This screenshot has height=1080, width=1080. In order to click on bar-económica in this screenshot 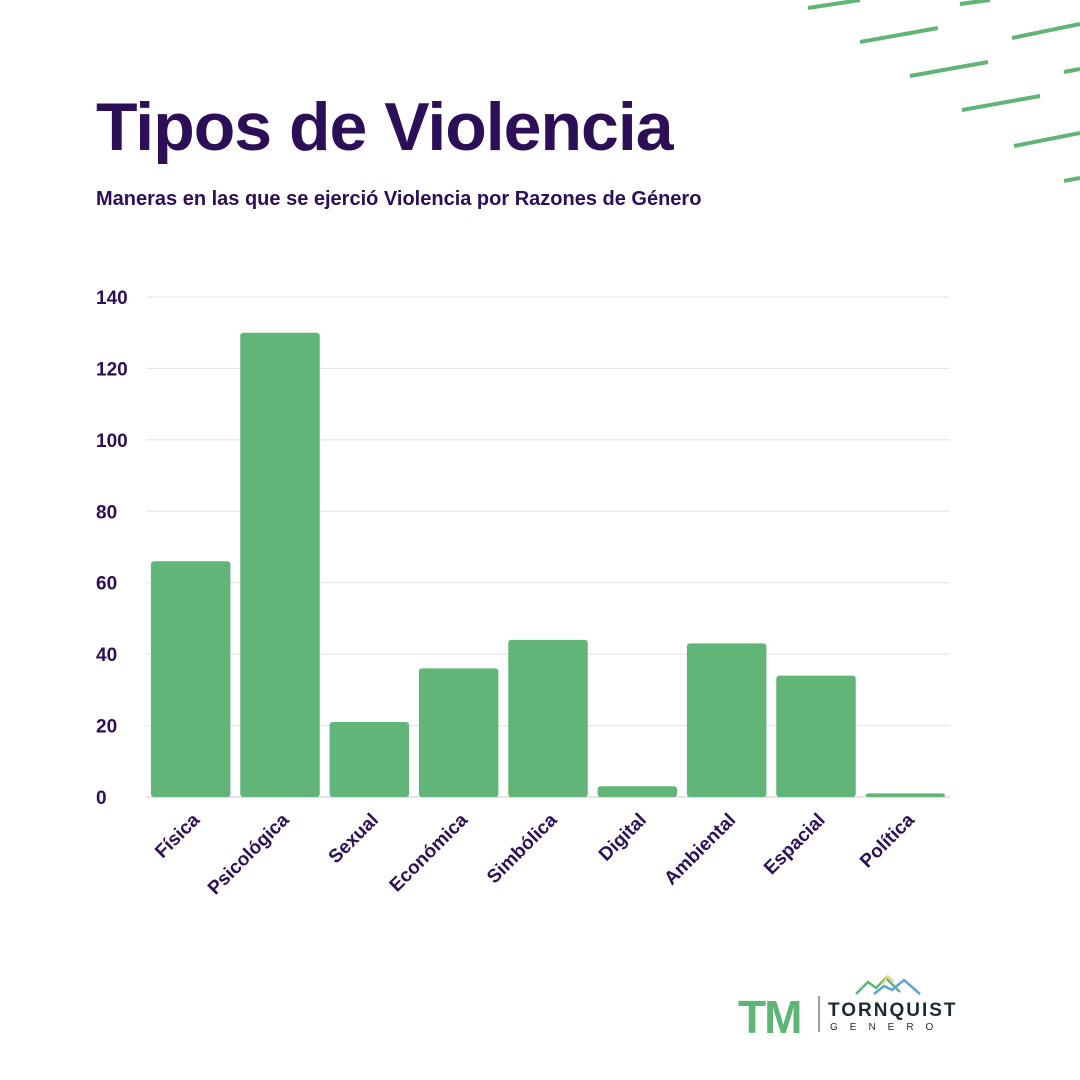, I will do `click(458, 732)`.